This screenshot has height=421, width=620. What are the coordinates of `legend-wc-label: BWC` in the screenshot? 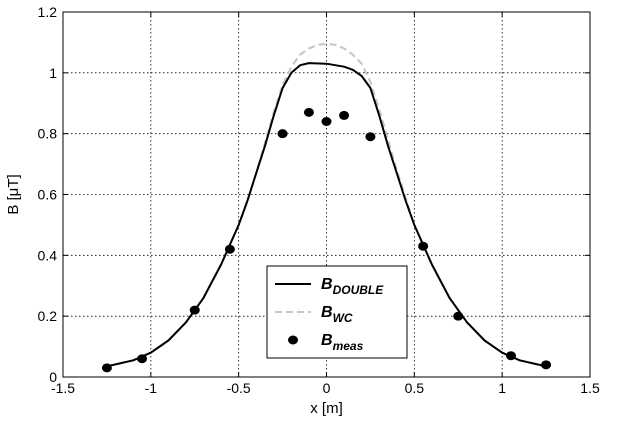 It's located at (337, 314).